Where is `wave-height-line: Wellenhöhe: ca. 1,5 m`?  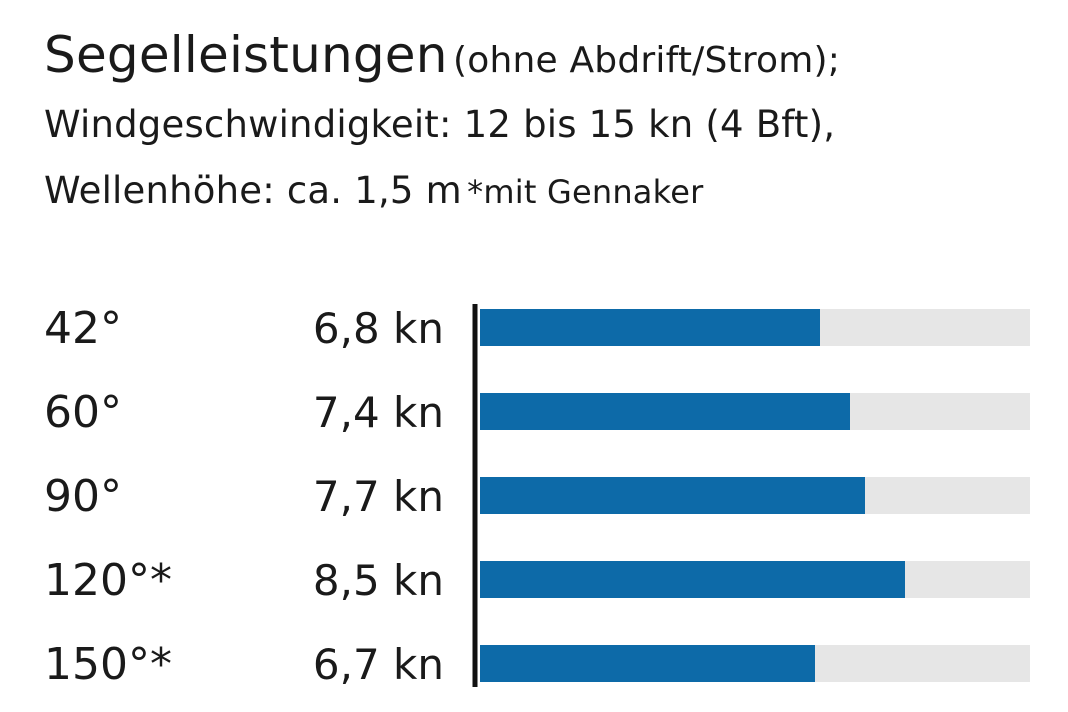
wave-height-line: Wellenhöhe: ca. 1,5 m is located at coordinates (253, 190).